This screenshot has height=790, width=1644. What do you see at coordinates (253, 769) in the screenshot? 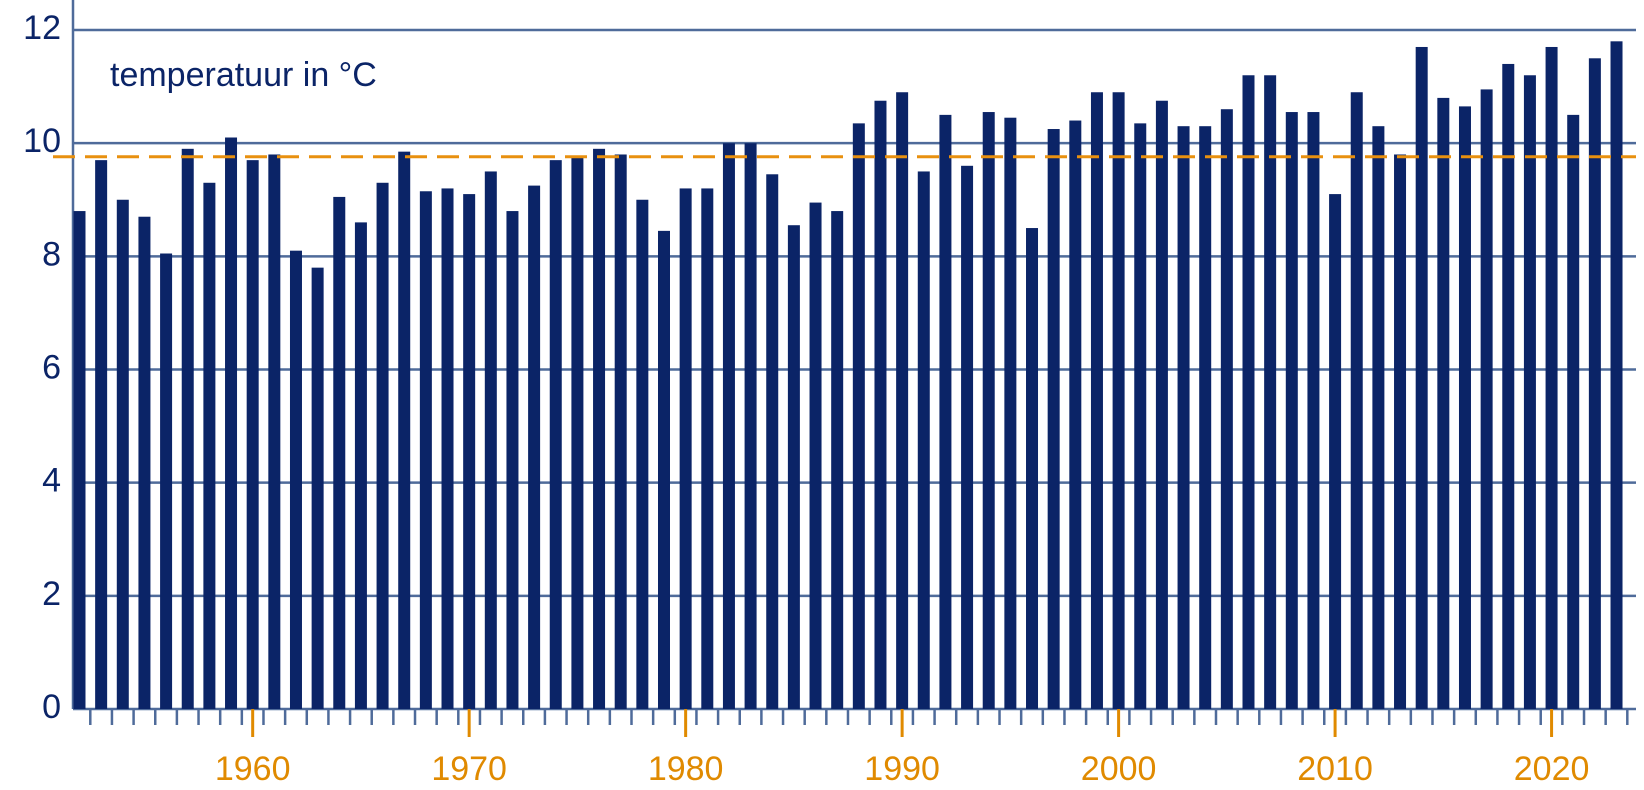
I see `x-tick-label: 1960` at bounding box center [253, 769].